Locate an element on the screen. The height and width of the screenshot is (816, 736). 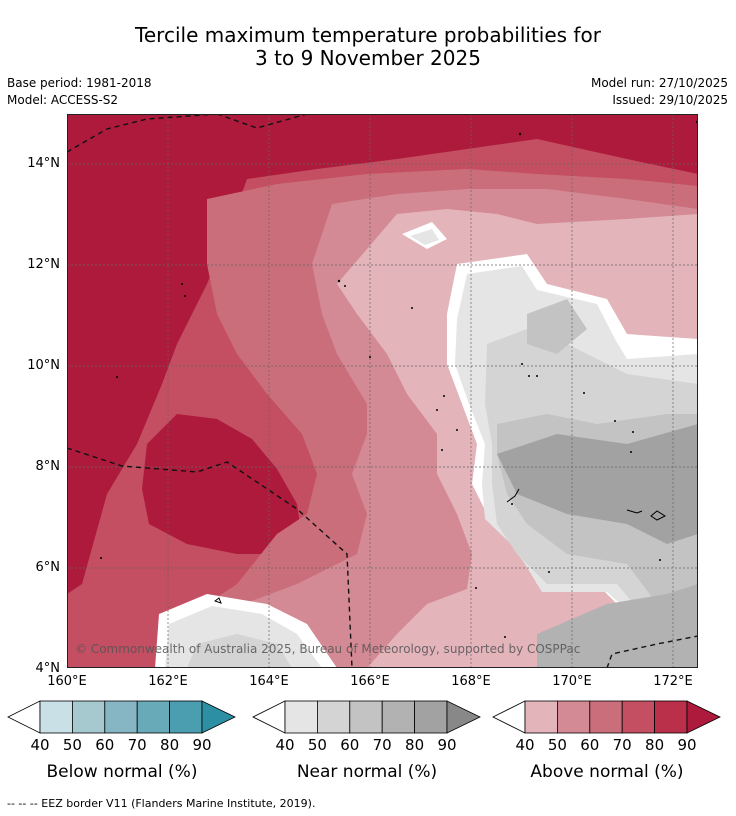
colorbar-below is located at coordinates (122, 719).